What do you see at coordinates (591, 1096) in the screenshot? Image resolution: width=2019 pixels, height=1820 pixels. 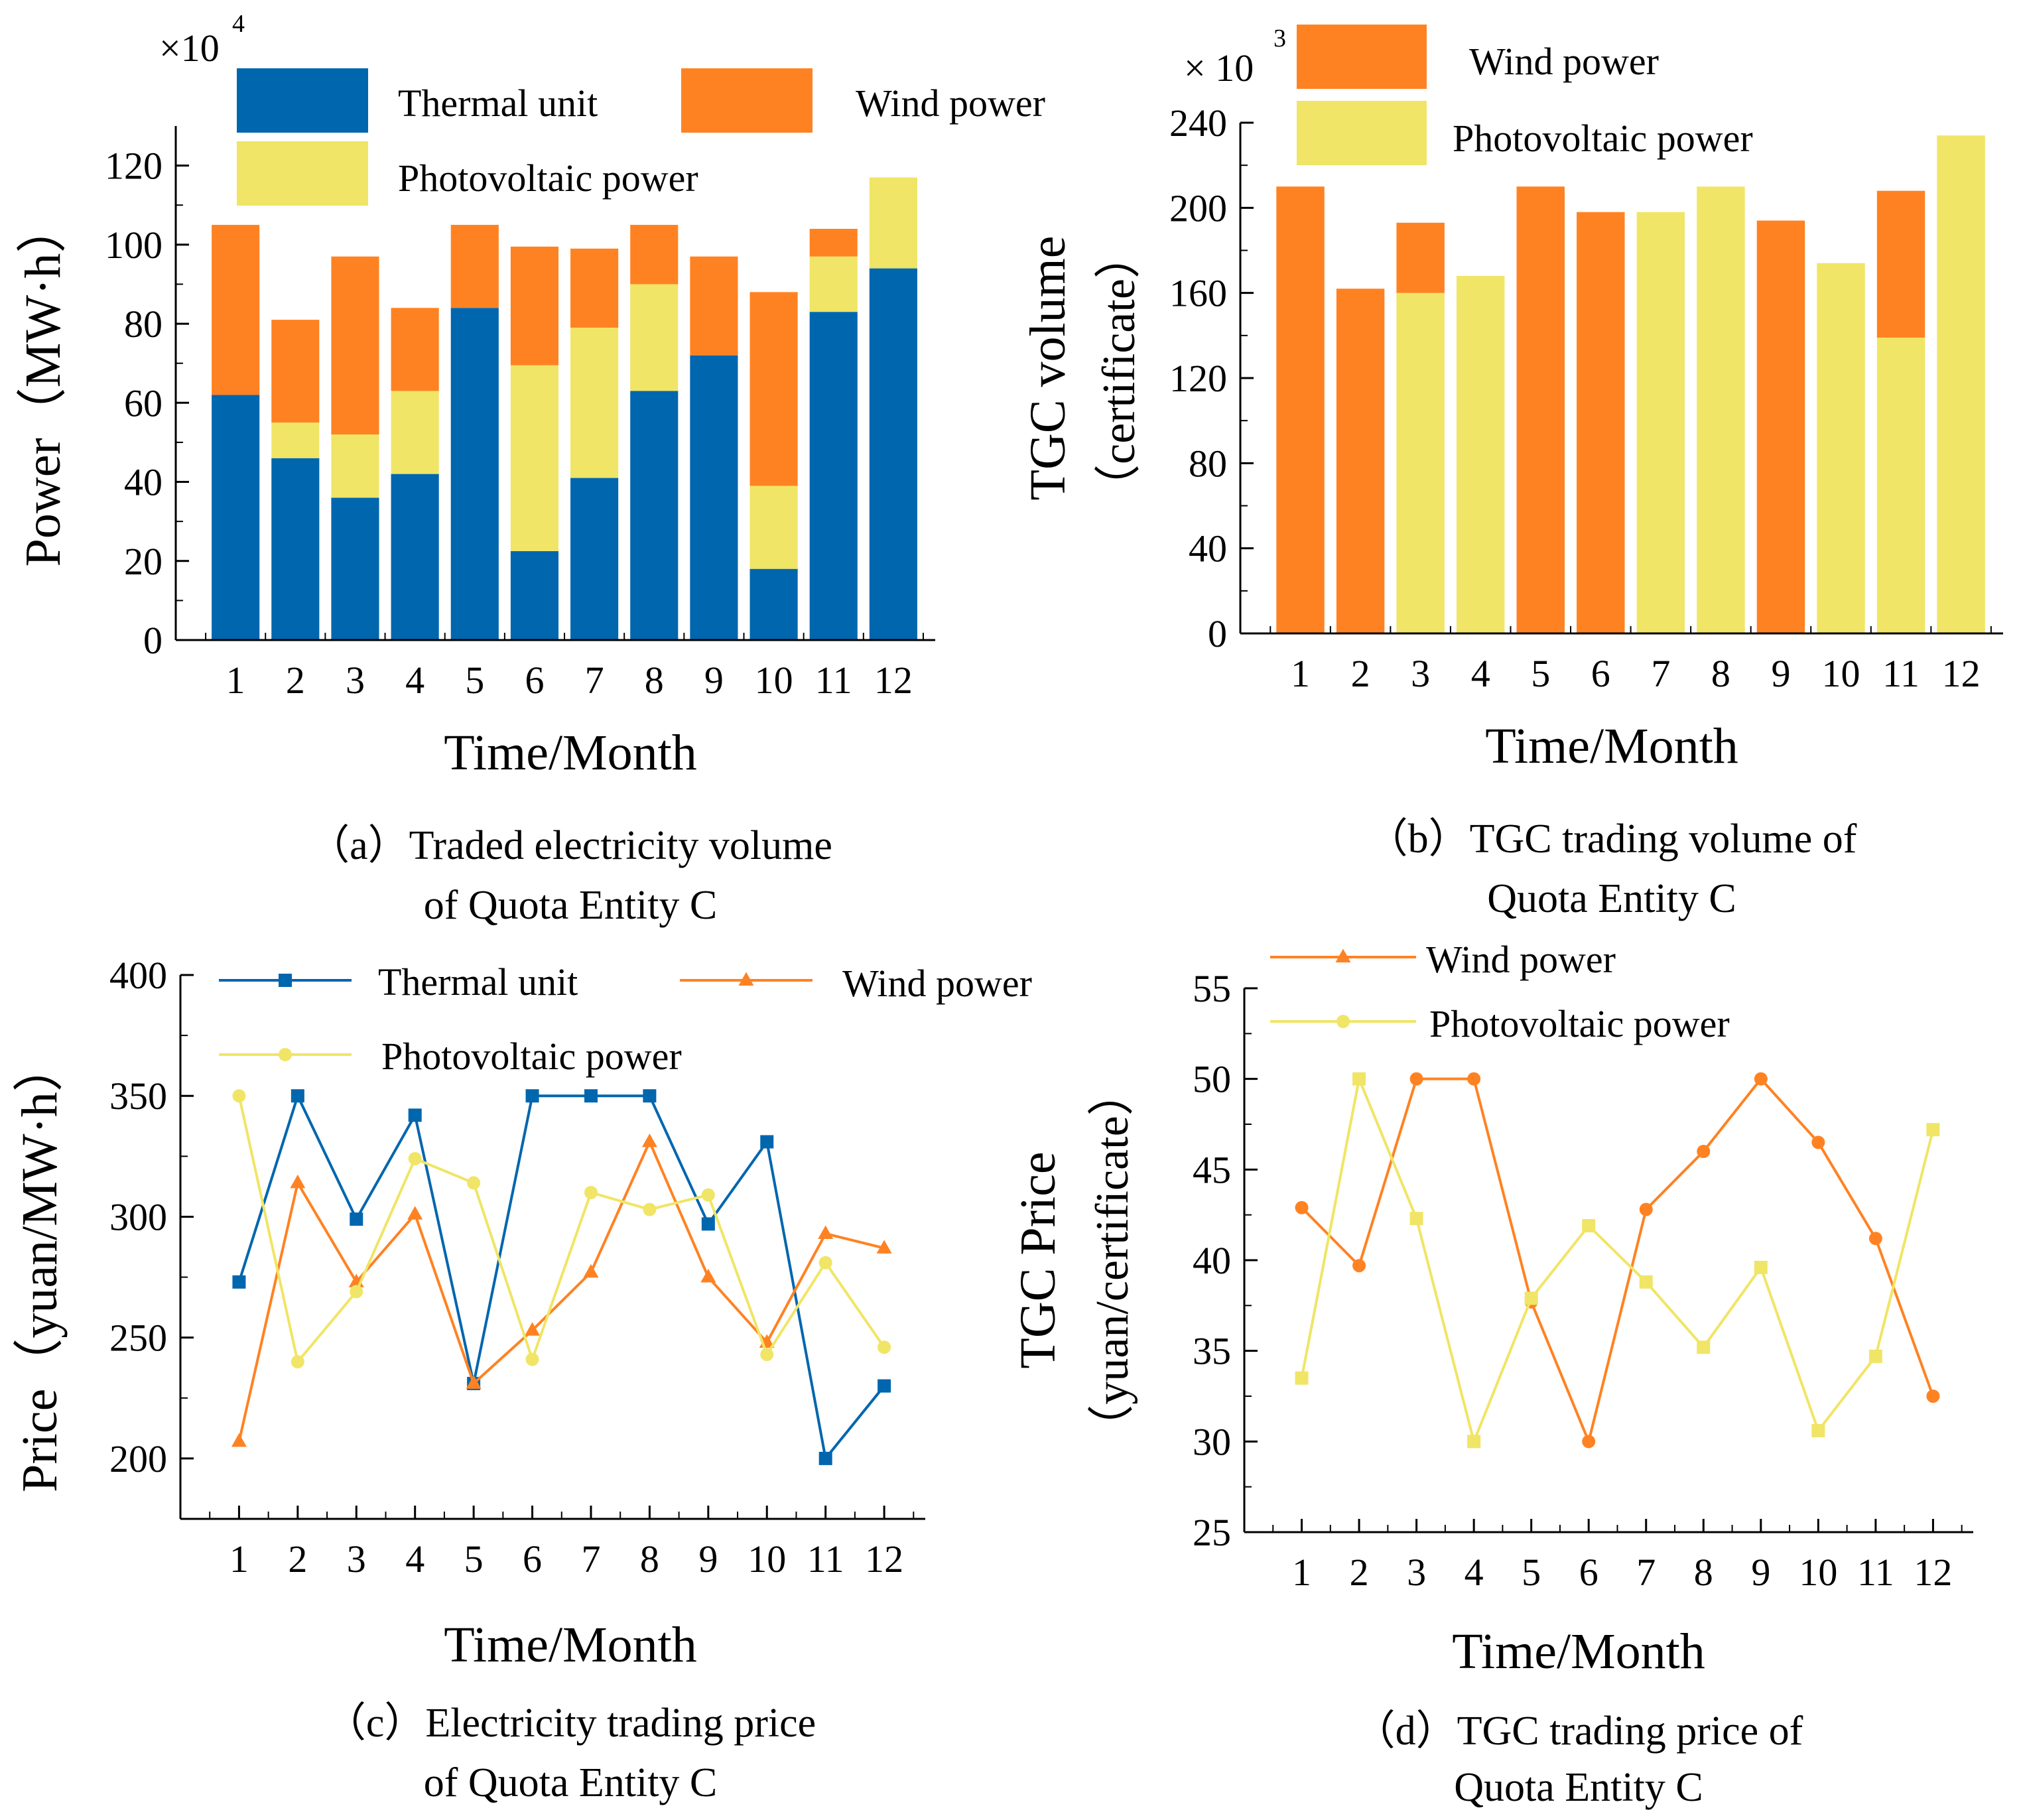 I see `point-thermal-unit-m7` at bounding box center [591, 1096].